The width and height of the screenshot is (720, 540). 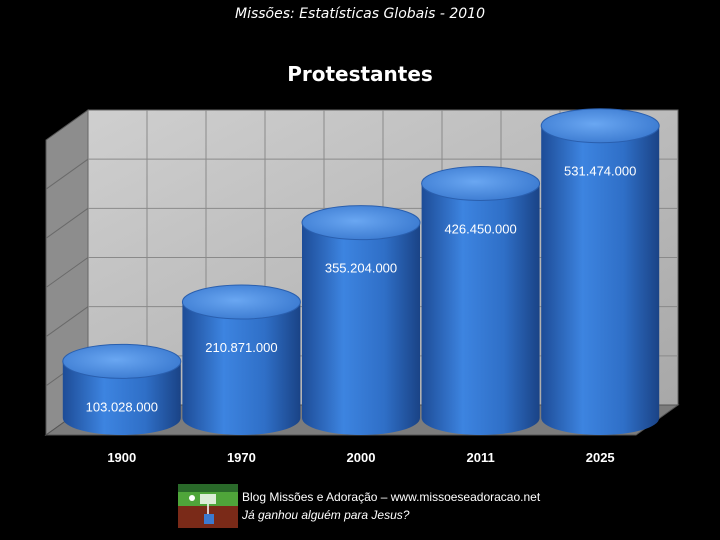 I want to click on data-label: 355.204.000, so click(x=361, y=268).